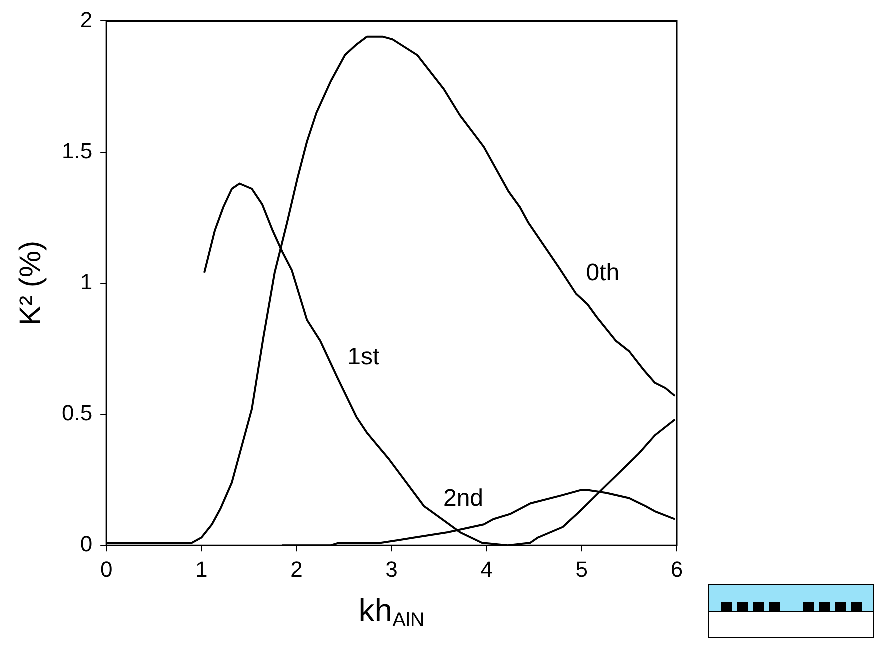 This screenshot has width=882, height=648. Describe the element at coordinates (31, 283) in the screenshot. I see `y-axis-title: K² (%)` at that location.